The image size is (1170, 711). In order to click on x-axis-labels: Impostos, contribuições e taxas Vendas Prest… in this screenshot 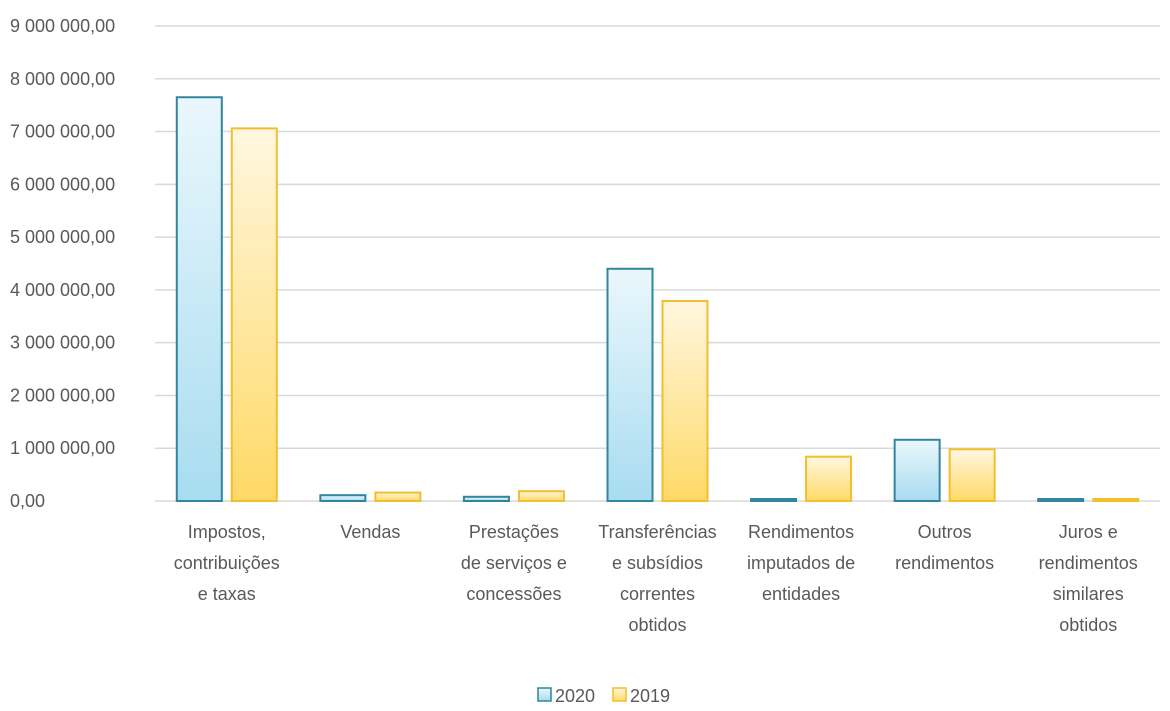, I will do `click(656, 578)`.